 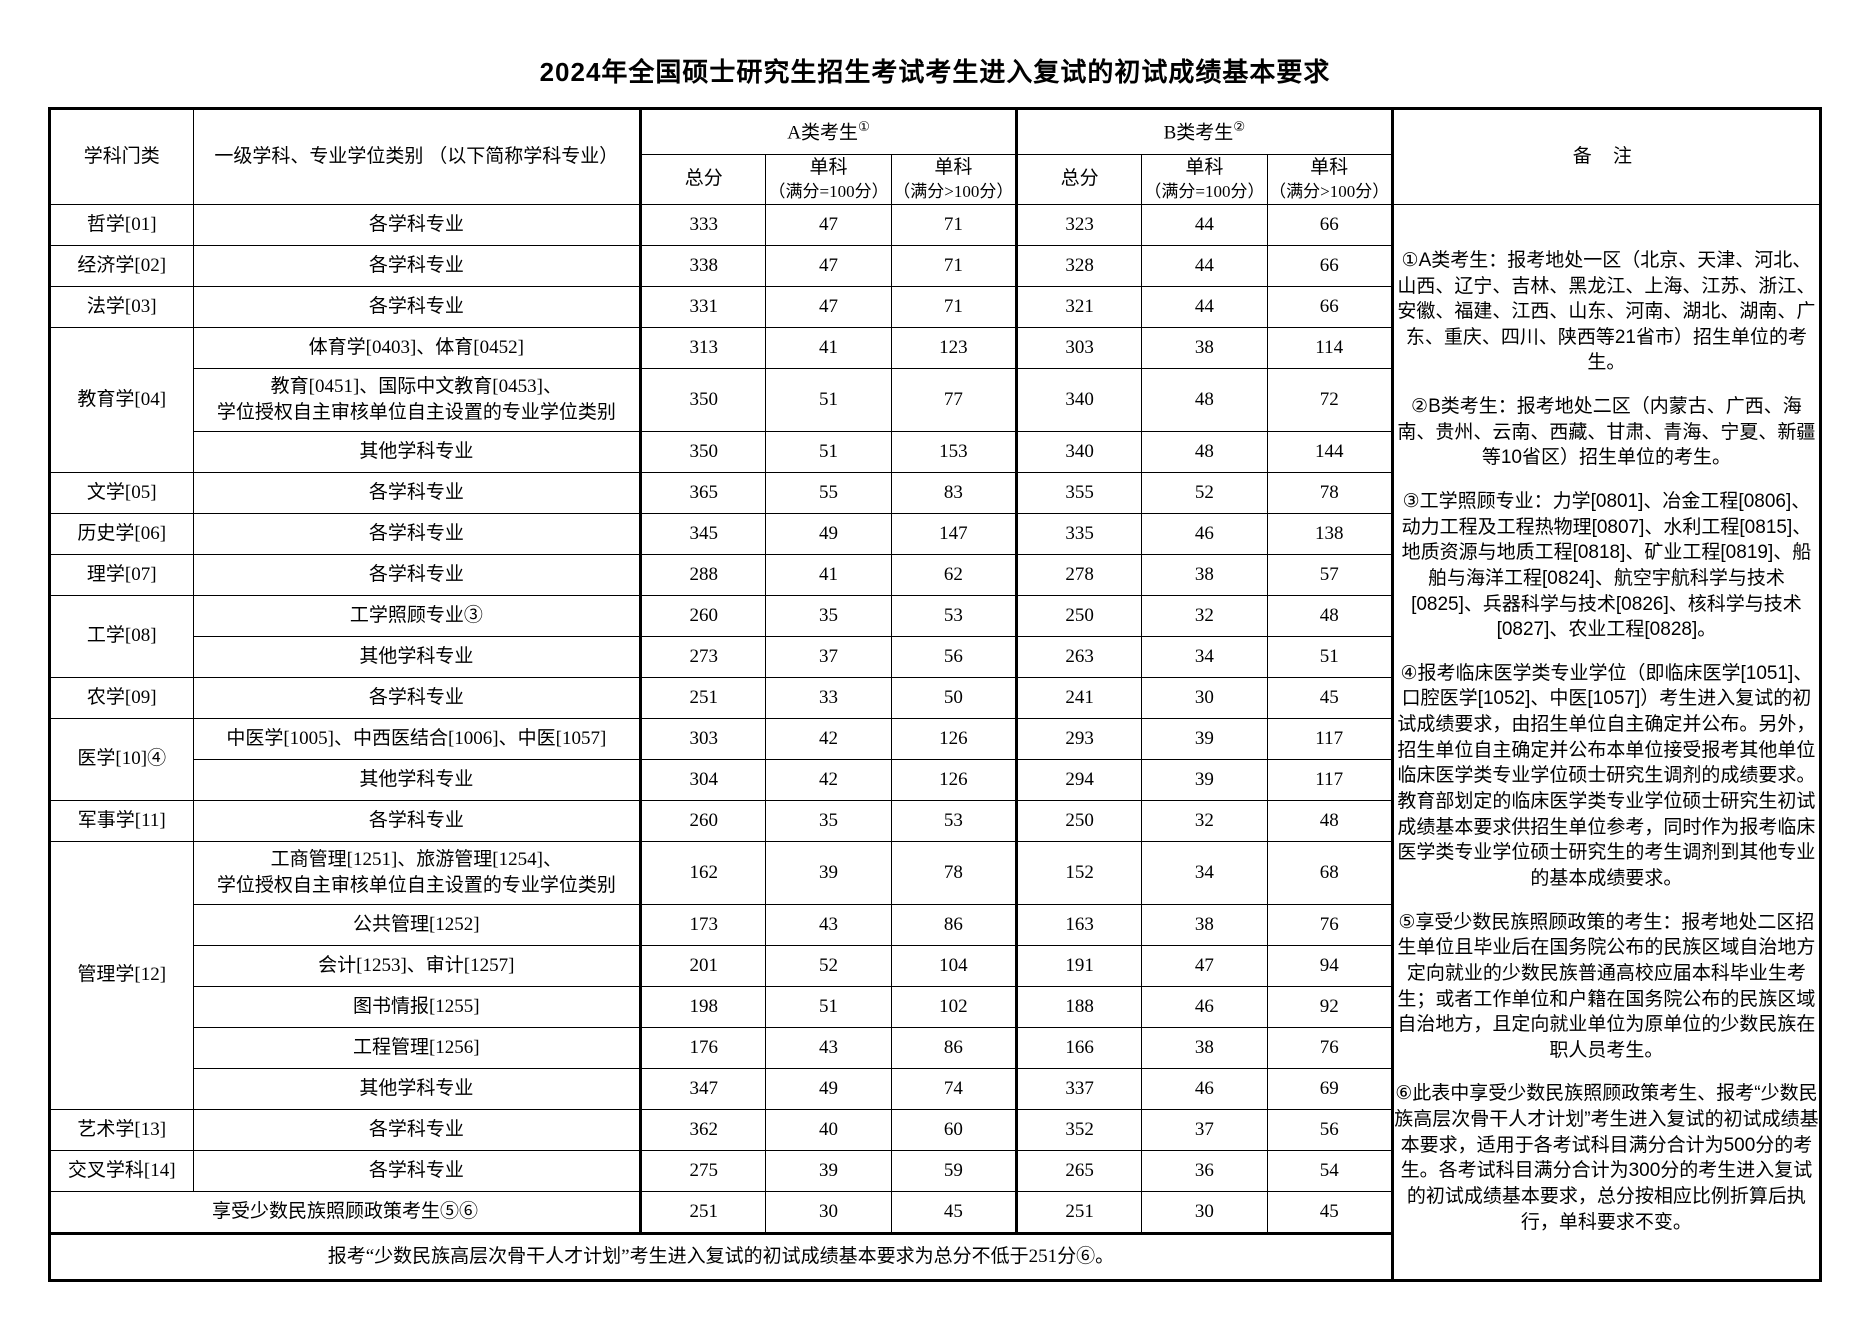 I want to click on score-b-total: 355, so click(x=1079, y=492).